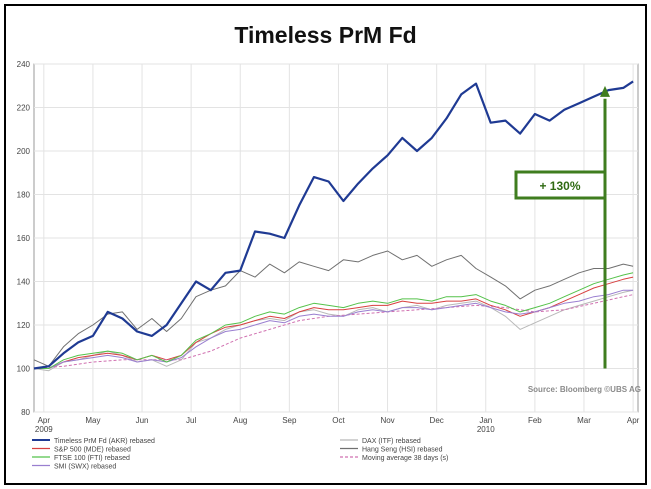  What do you see at coordinates (333, 331) in the screenshot?
I see `series-line` at bounding box center [333, 331].